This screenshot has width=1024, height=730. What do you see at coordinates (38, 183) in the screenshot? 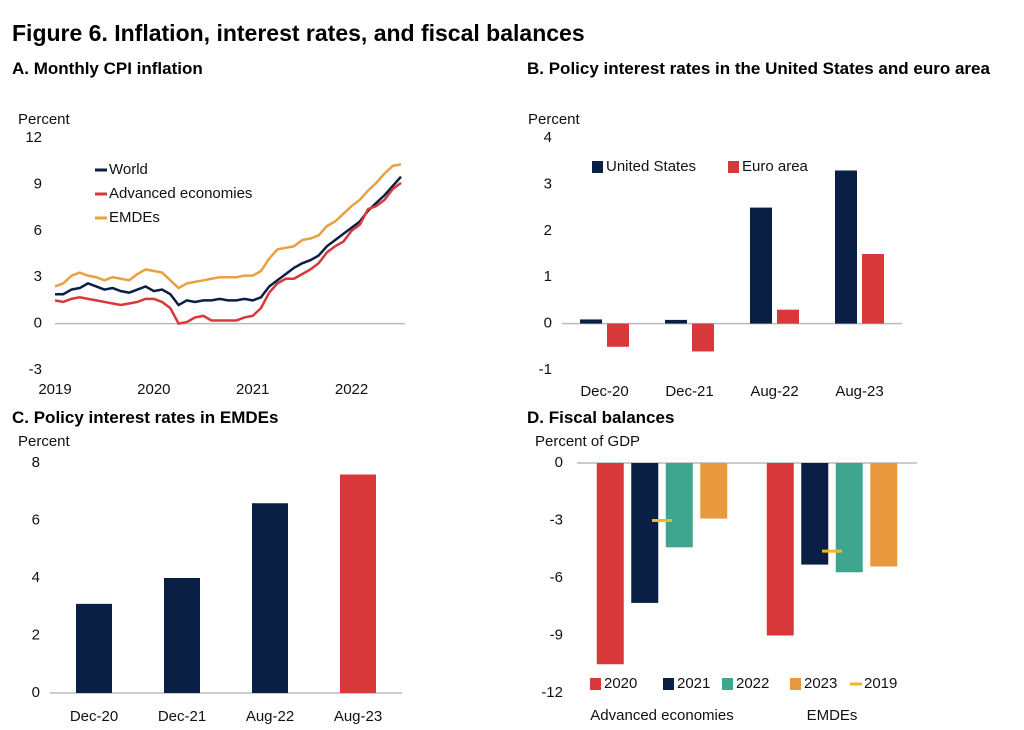
I see `y-tick-label: 9` at bounding box center [38, 183].